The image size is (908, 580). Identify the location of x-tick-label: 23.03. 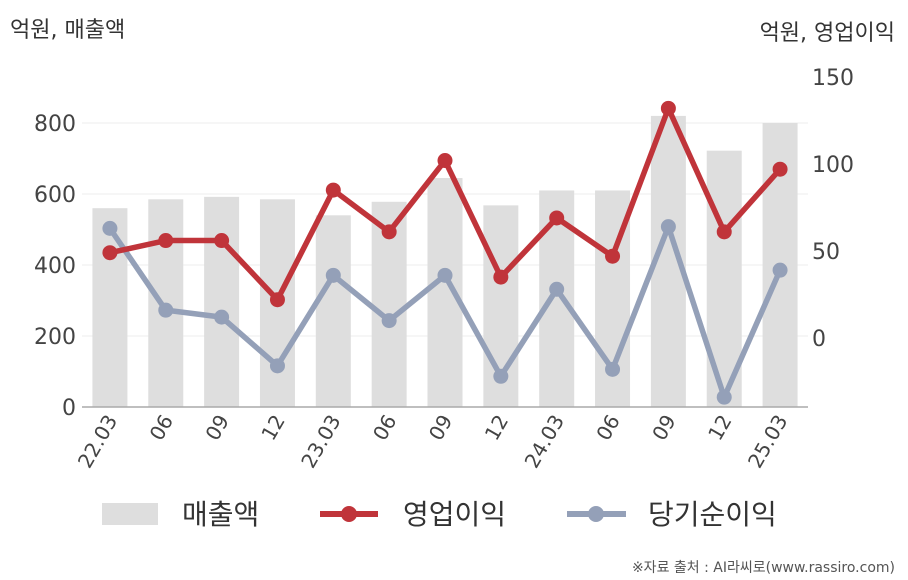
(320, 442).